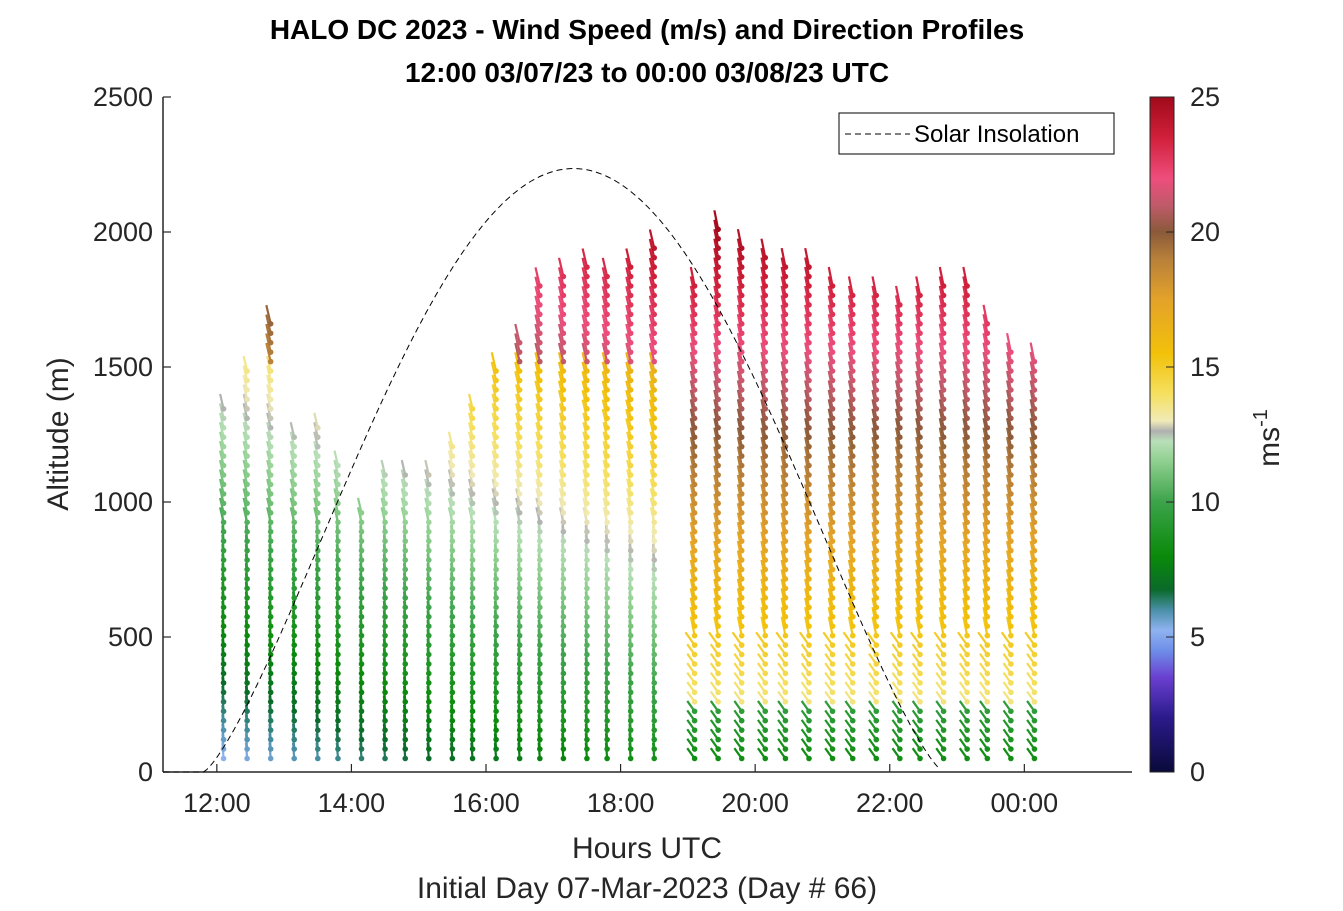 This screenshot has height=911, width=1343. I want to click on wind-barb-shaft, so click(268, 314).